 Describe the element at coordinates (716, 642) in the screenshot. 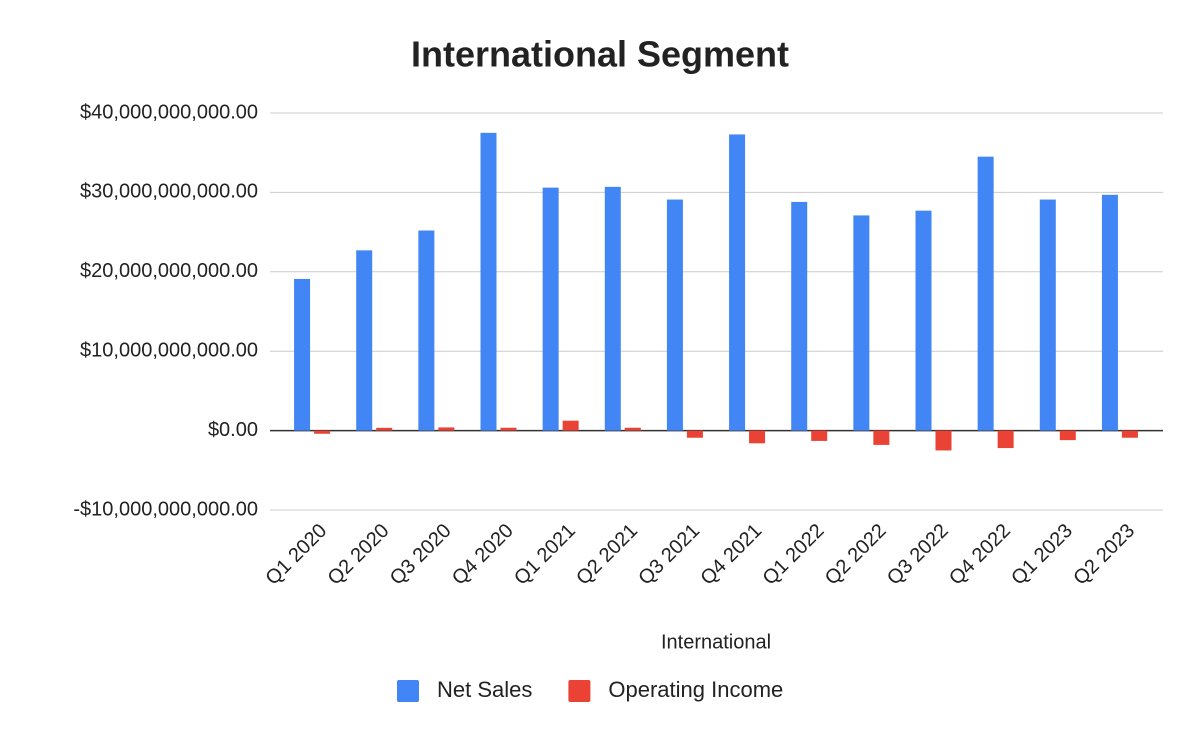

I see `x-axis-label: International` at that location.